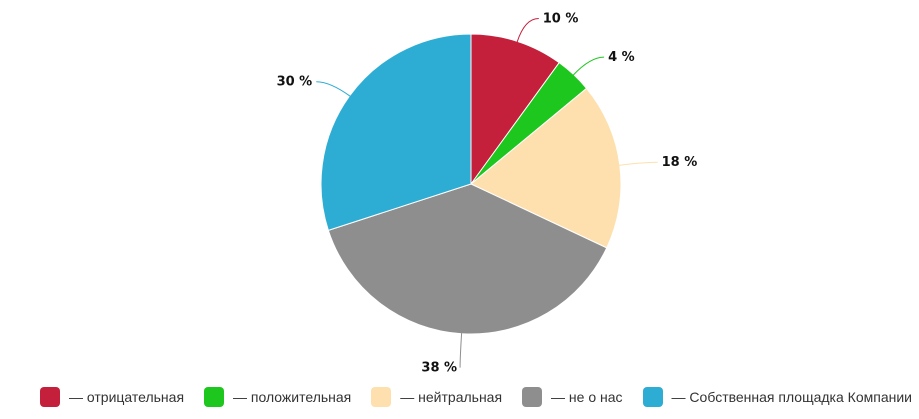 The height and width of the screenshot is (419, 919). Describe the element at coordinates (214, 397) in the screenshot. I see `legend-swatch-positive` at that location.